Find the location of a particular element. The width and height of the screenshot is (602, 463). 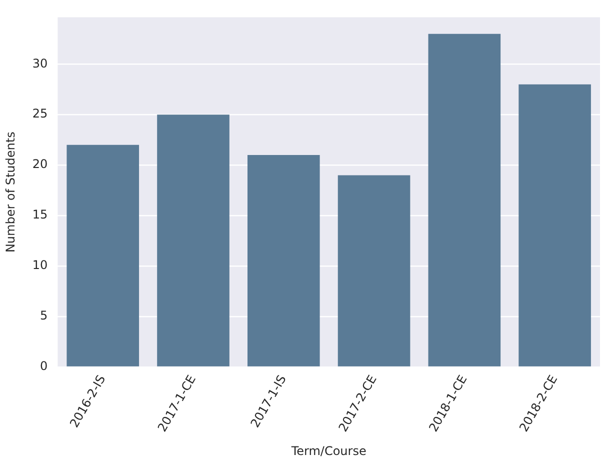

y-tick-label: 0 is located at coordinates (44, 366).